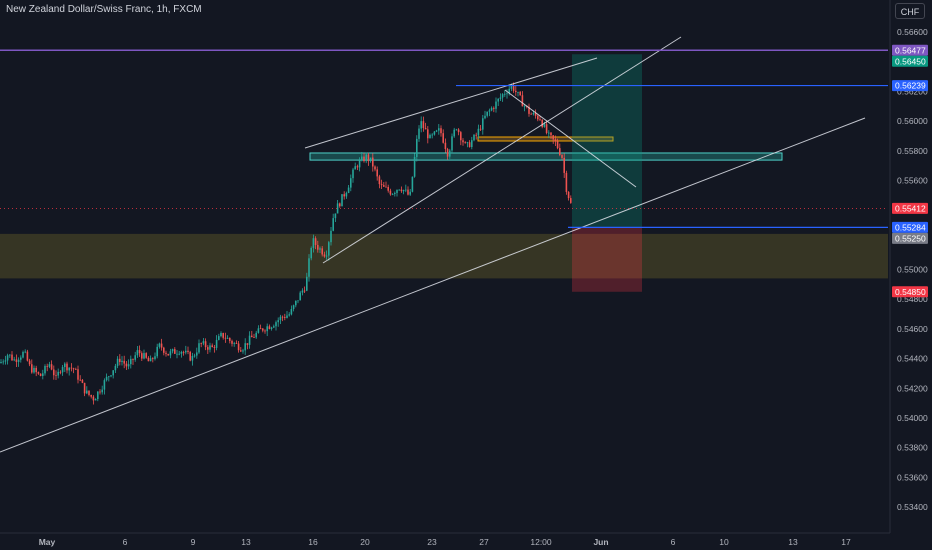 The image size is (932, 550). I want to click on time-tick-label: 23, so click(432, 542).